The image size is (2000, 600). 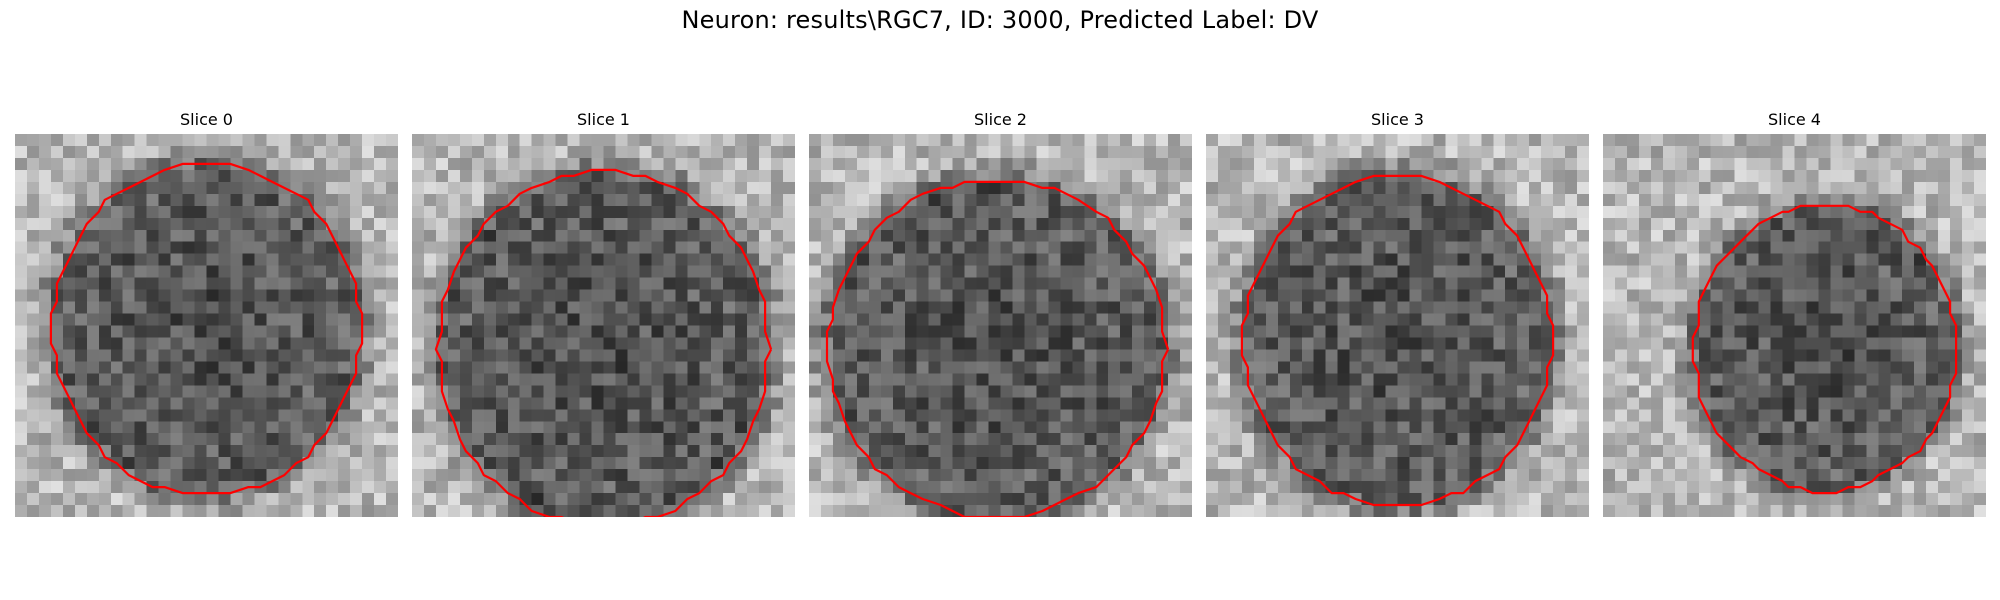 I want to click on slice-panel-1: Slice 1, so click(x=603, y=313).